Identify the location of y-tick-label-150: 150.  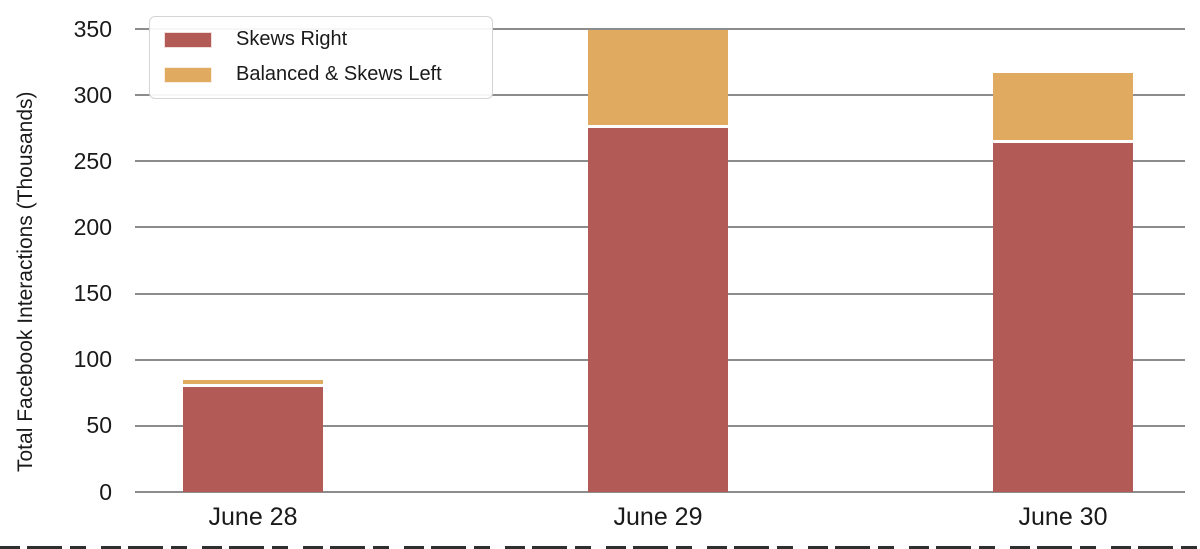
(92, 293).